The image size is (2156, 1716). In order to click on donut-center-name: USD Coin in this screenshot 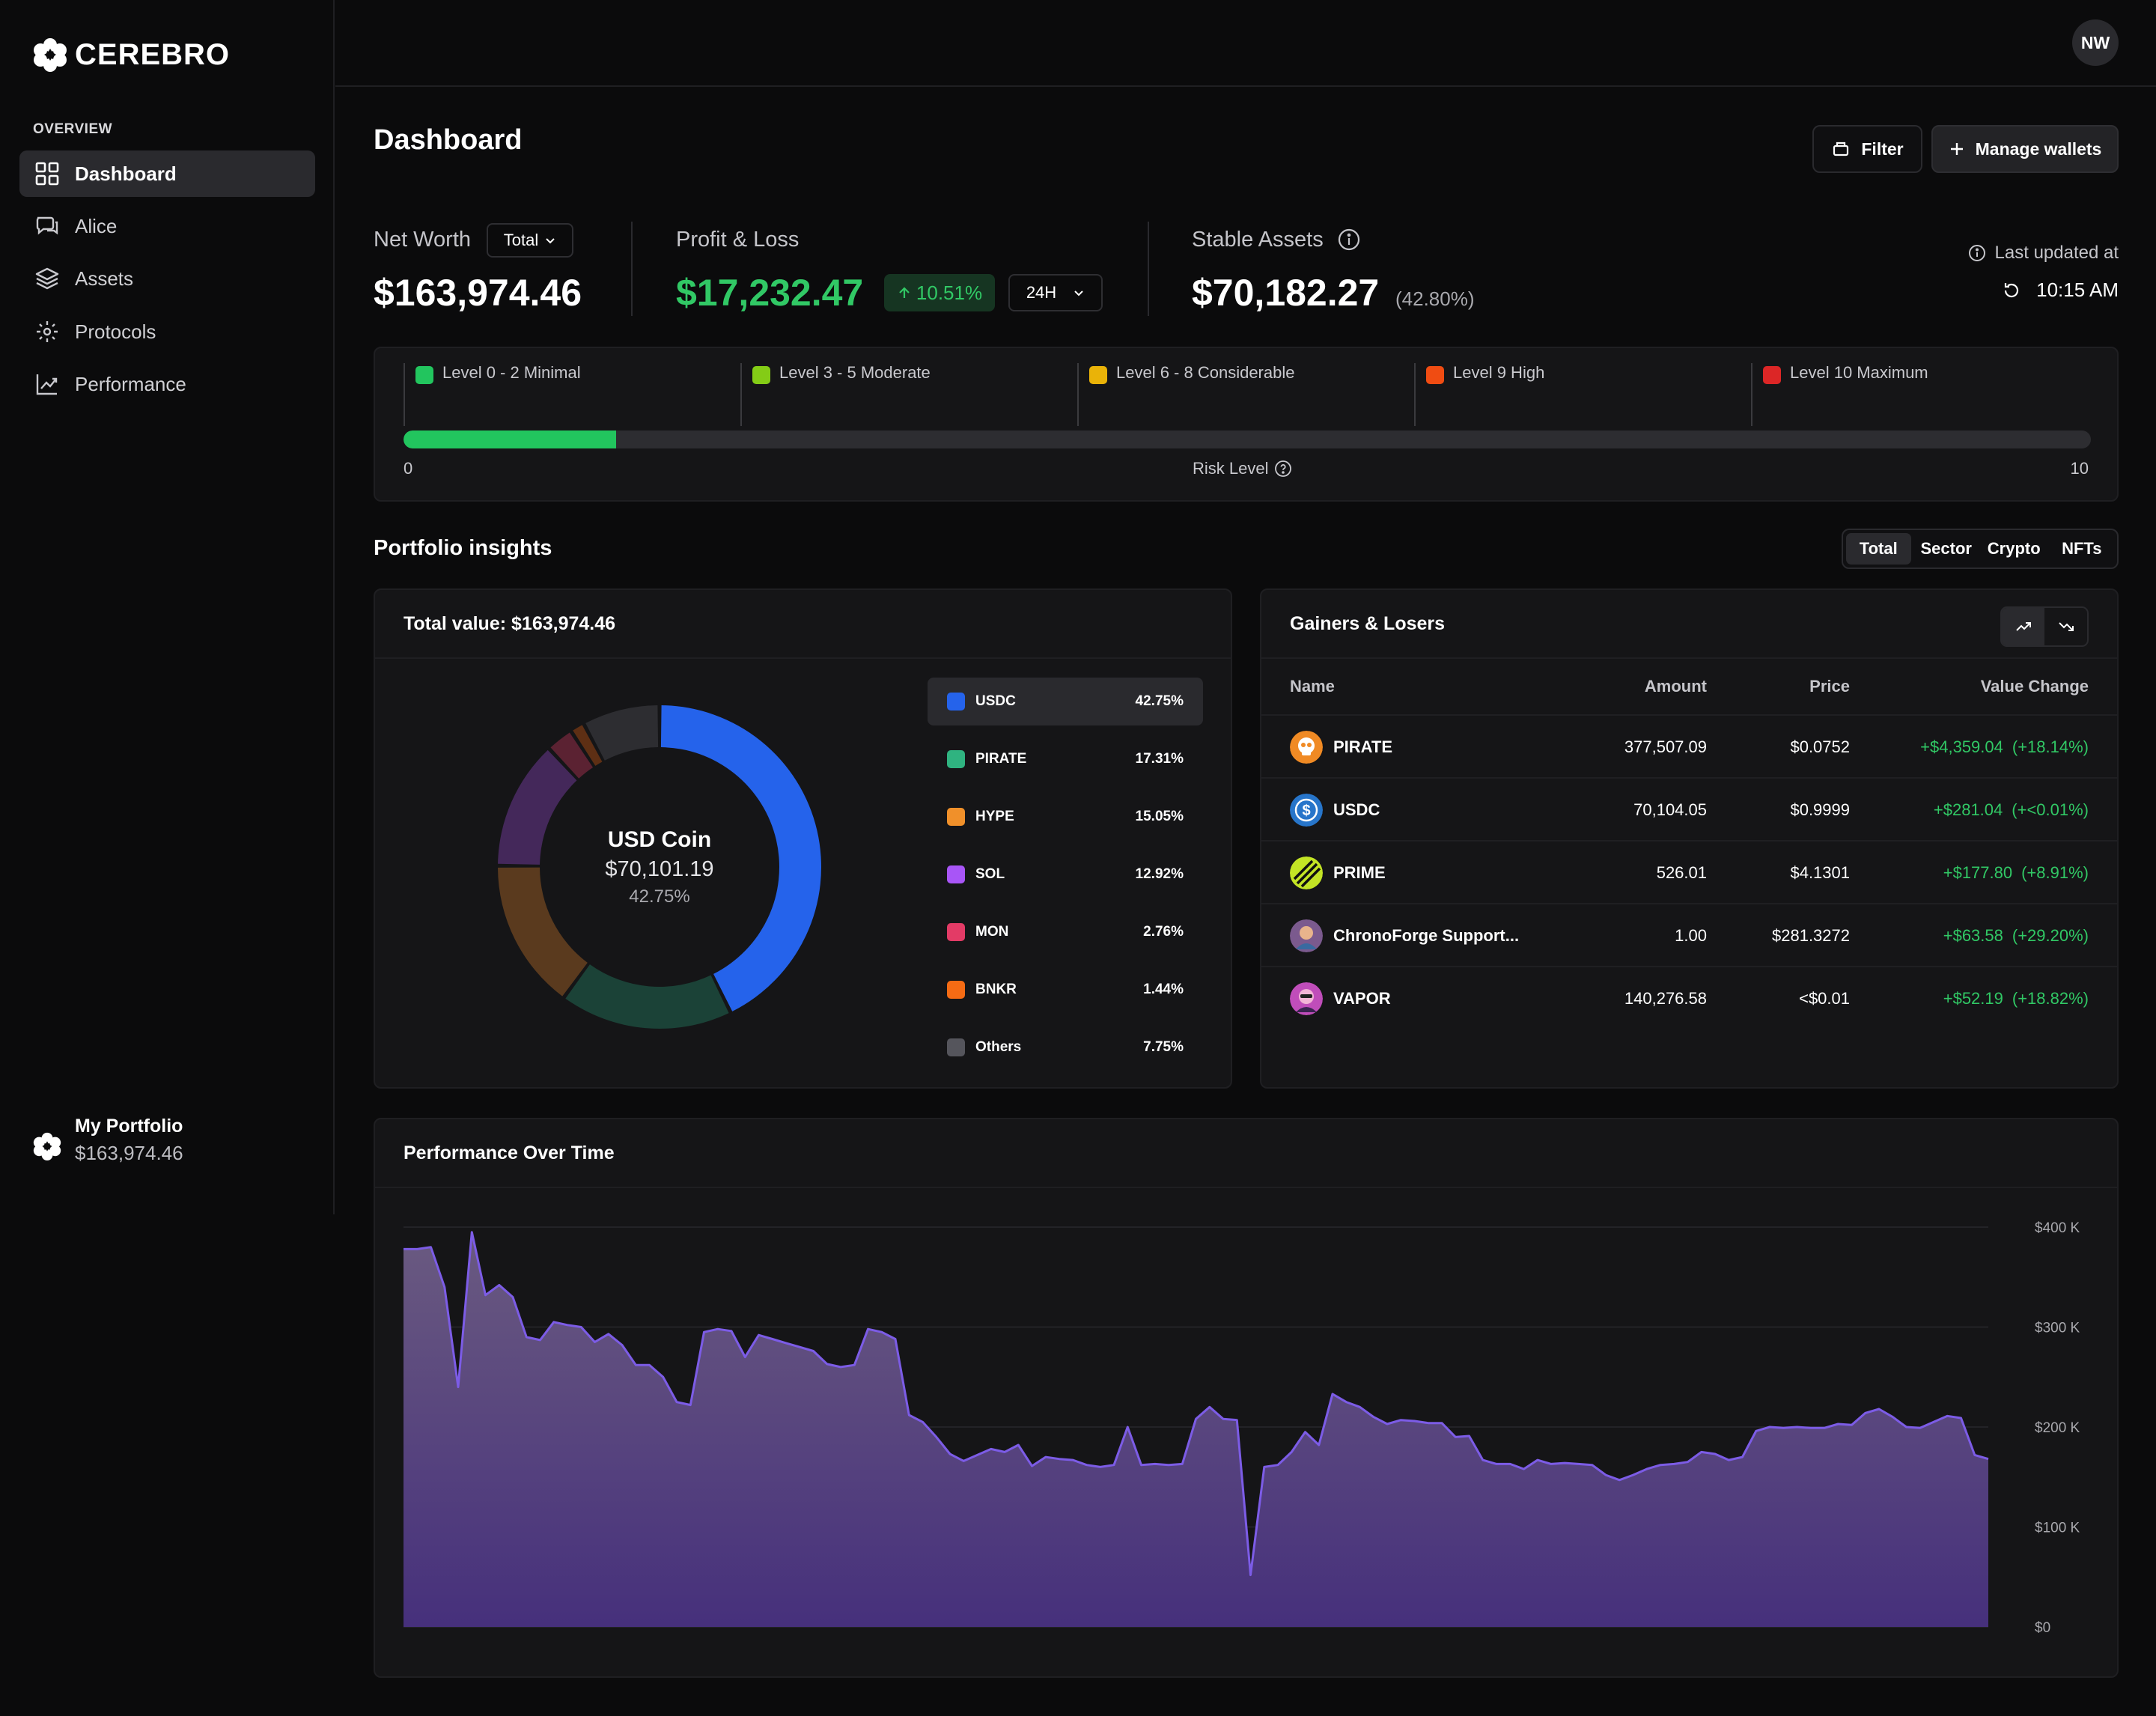, I will do `click(659, 839)`.